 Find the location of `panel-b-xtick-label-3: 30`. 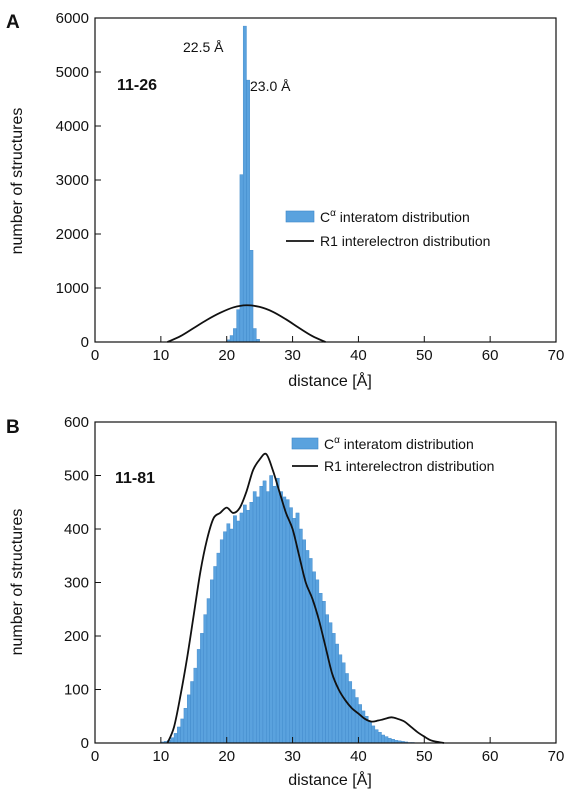

panel-b-xtick-label-3: 30 is located at coordinates (292, 756).